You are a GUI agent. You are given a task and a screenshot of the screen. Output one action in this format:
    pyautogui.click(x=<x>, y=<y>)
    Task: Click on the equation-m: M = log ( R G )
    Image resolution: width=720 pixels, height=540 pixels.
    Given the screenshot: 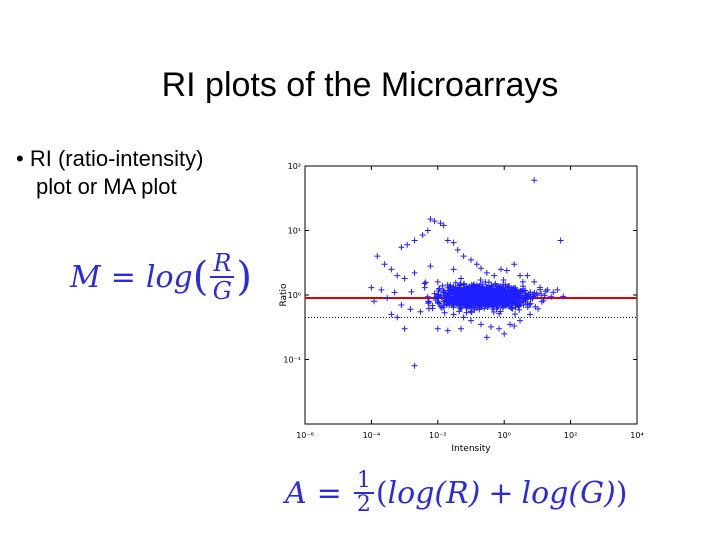 What is the action you would take?
    pyautogui.click(x=161, y=277)
    